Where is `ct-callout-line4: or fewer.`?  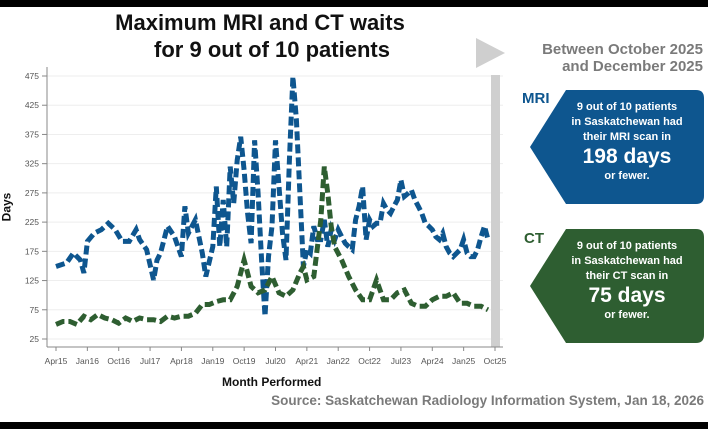 ct-callout-line4: or fewer. is located at coordinates (627, 315).